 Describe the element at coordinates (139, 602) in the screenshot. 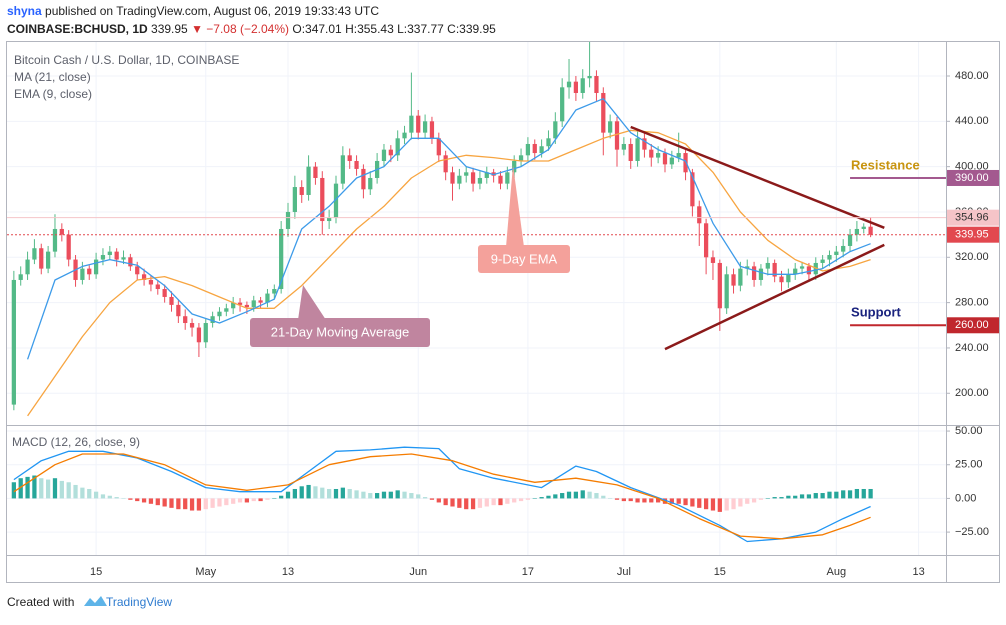

I see `footer-brand: TradingView` at that location.